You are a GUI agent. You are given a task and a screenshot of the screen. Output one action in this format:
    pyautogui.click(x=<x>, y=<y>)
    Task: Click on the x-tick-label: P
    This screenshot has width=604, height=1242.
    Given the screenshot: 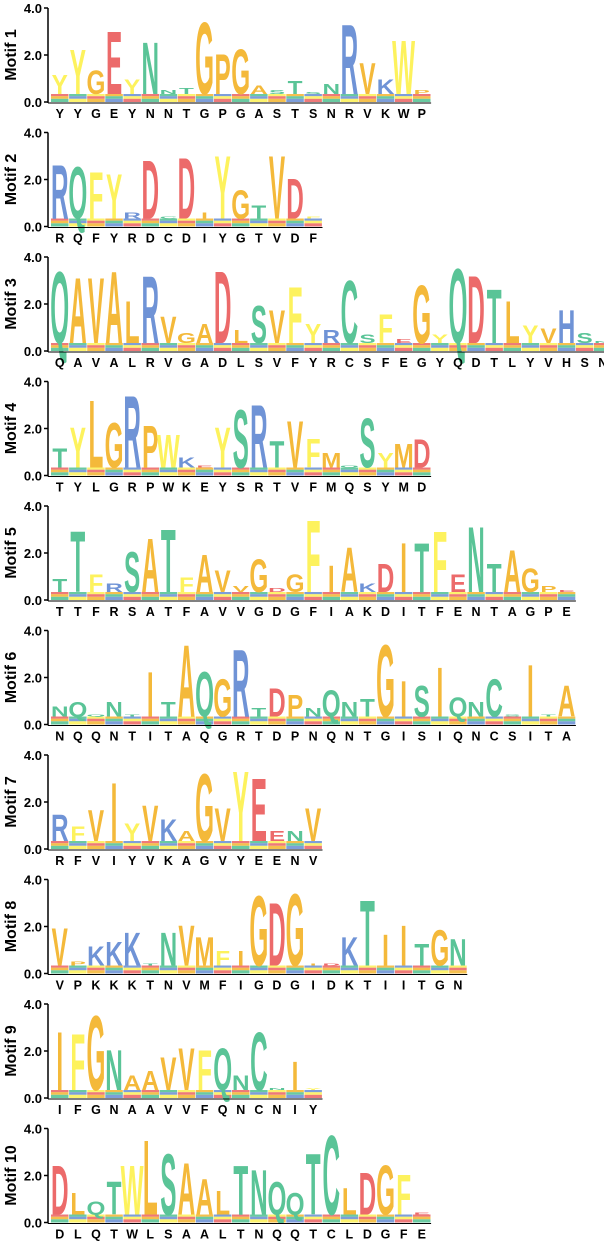 What is the action you would take?
    pyautogui.click(x=422, y=114)
    